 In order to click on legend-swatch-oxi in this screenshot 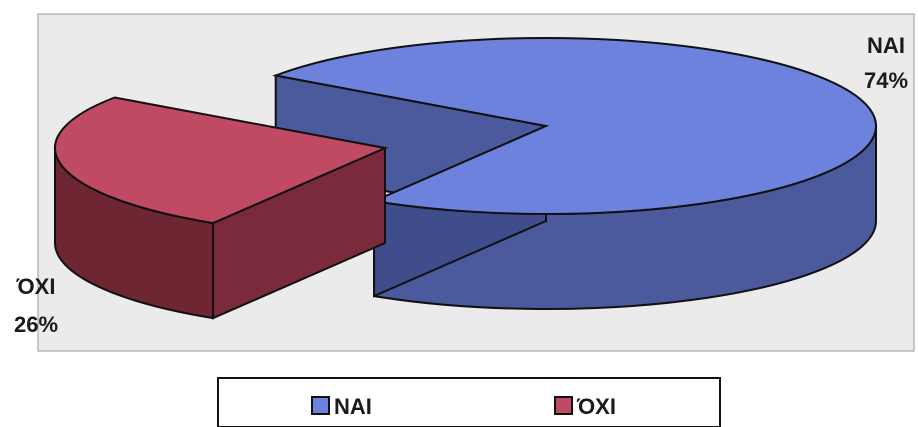, I will do `click(563, 405)`.